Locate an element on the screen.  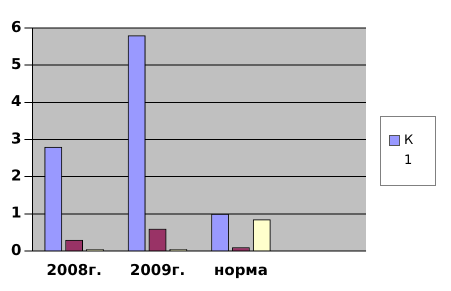
x-tick-label: 2009г. is located at coordinates (158, 269).